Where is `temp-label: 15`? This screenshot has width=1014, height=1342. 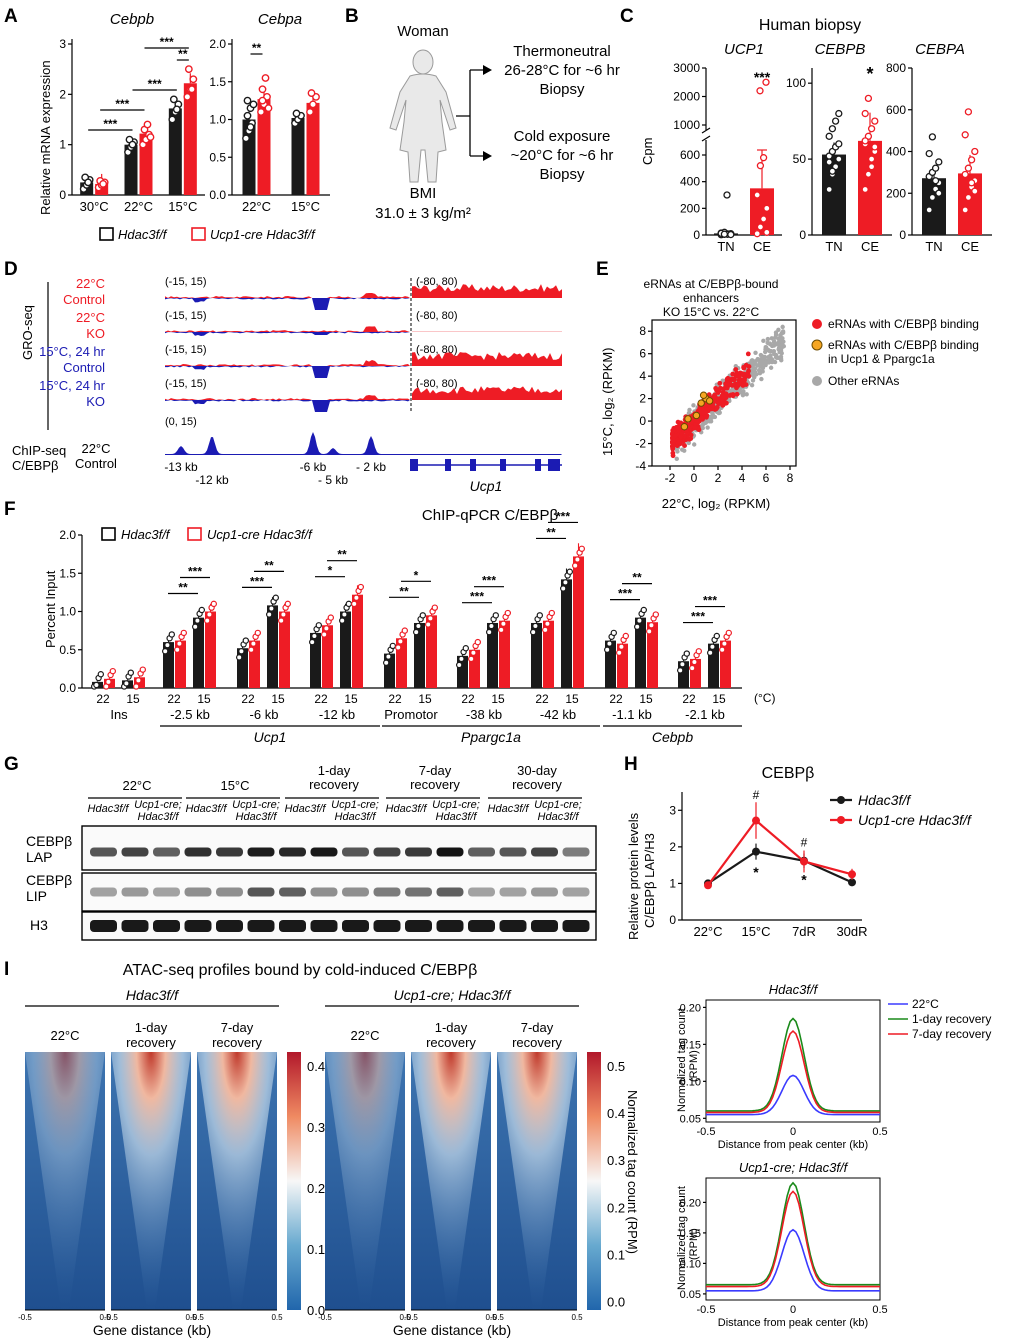 temp-label: 15 is located at coordinates (204, 699).